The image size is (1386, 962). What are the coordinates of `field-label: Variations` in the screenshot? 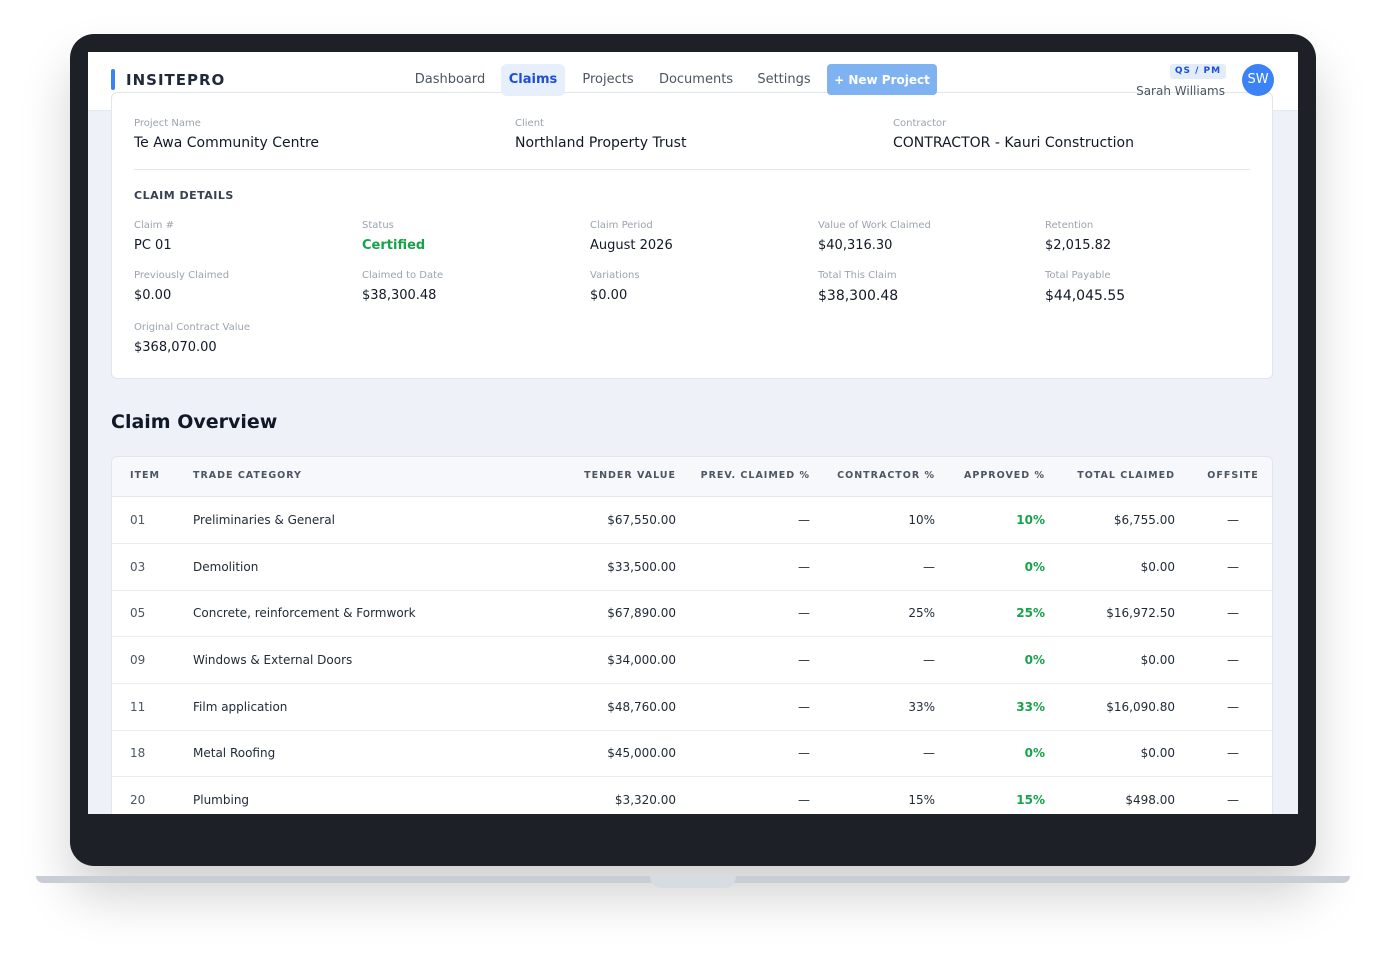 It's located at (615, 275).